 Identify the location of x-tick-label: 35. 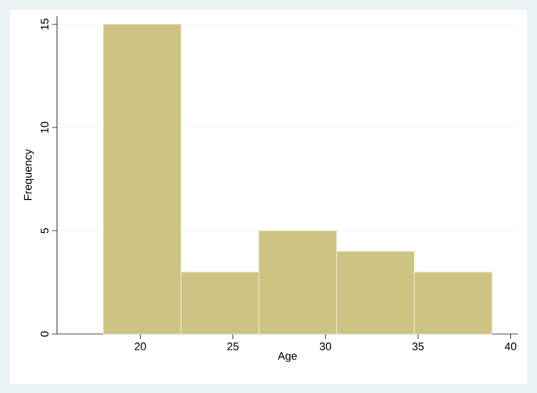
(418, 346).